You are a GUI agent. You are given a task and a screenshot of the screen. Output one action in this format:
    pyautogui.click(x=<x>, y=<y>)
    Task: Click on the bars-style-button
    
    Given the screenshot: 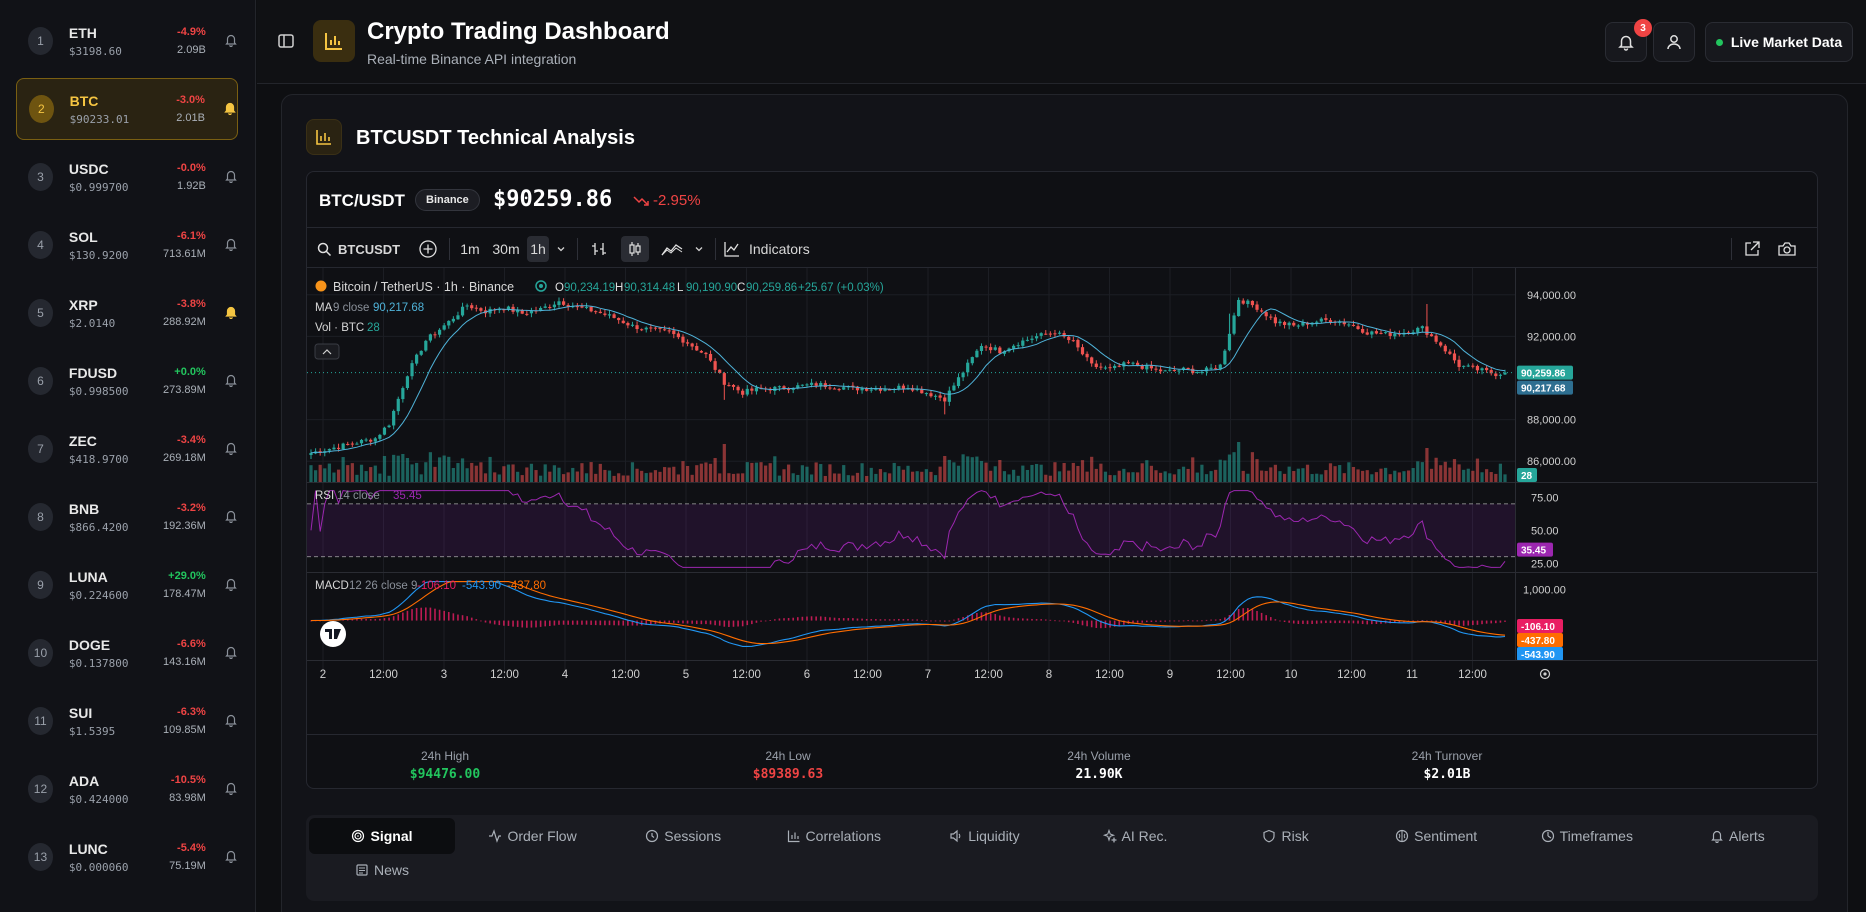 What is the action you would take?
    pyautogui.click(x=599, y=249)
    